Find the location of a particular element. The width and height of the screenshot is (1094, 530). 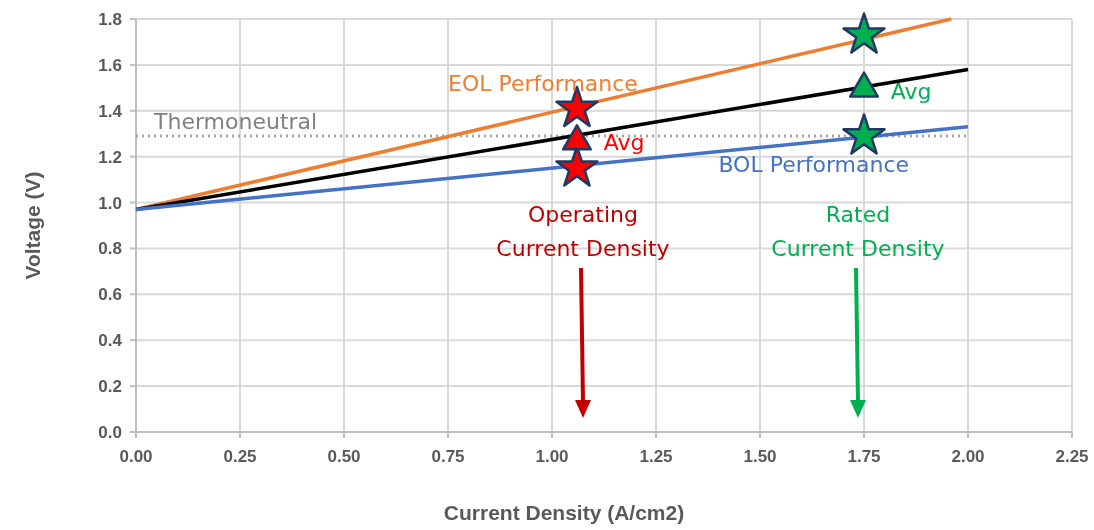

y-tick-label: 0.4 is located at coordinates (110, 341).